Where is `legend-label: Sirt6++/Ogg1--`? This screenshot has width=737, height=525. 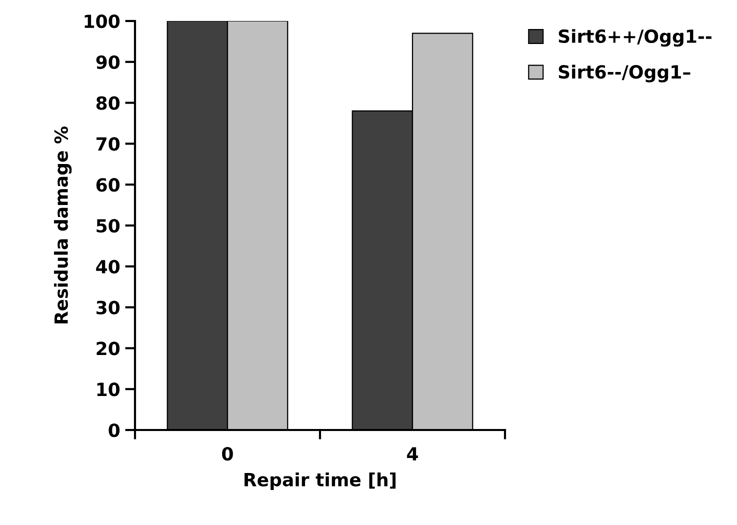 legend-label: Sirt6++/Ogg1-- is located at coordinates (635, 38).